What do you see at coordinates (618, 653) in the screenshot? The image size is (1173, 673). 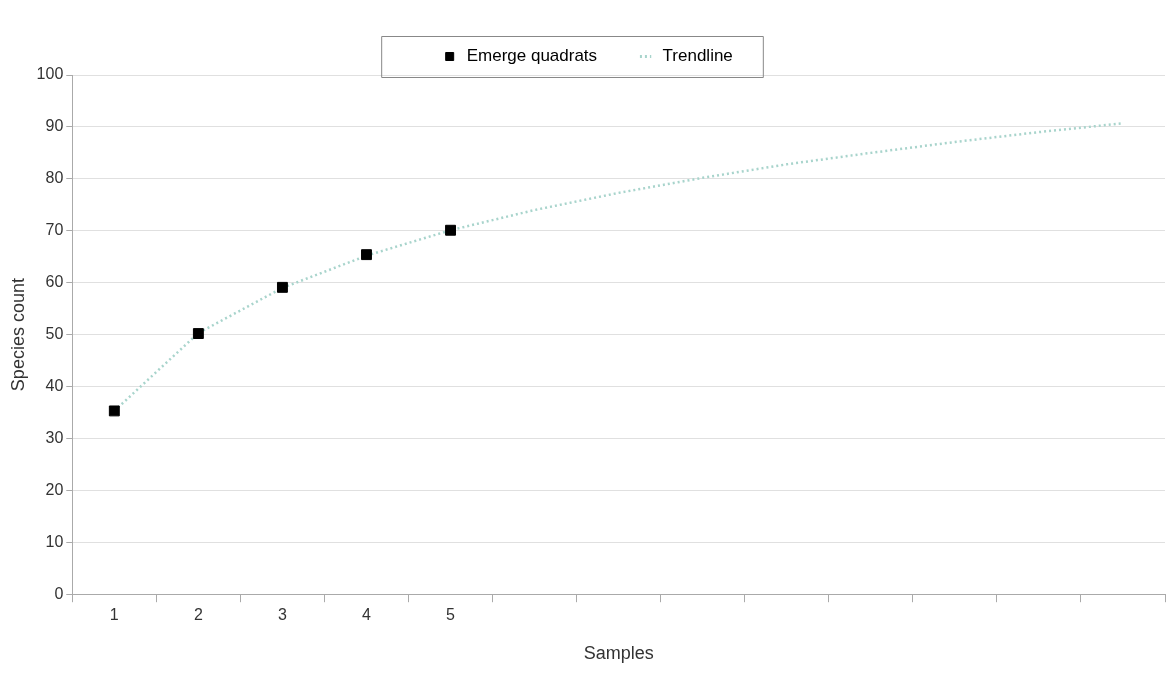 I see `x-axis-title: Samples` at bounding box center [618, 653].